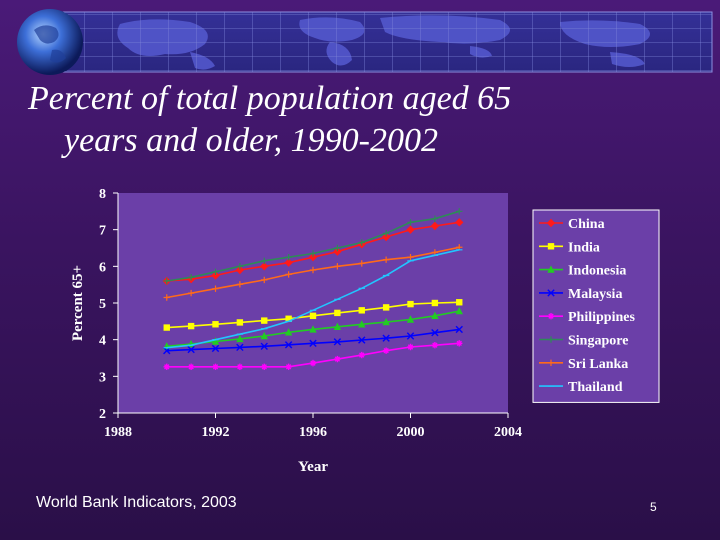 This screenshot has height=540, width=720. Describe the element at coordinates (50, 44) in the screenshot. I see `globe-continents` at that location.